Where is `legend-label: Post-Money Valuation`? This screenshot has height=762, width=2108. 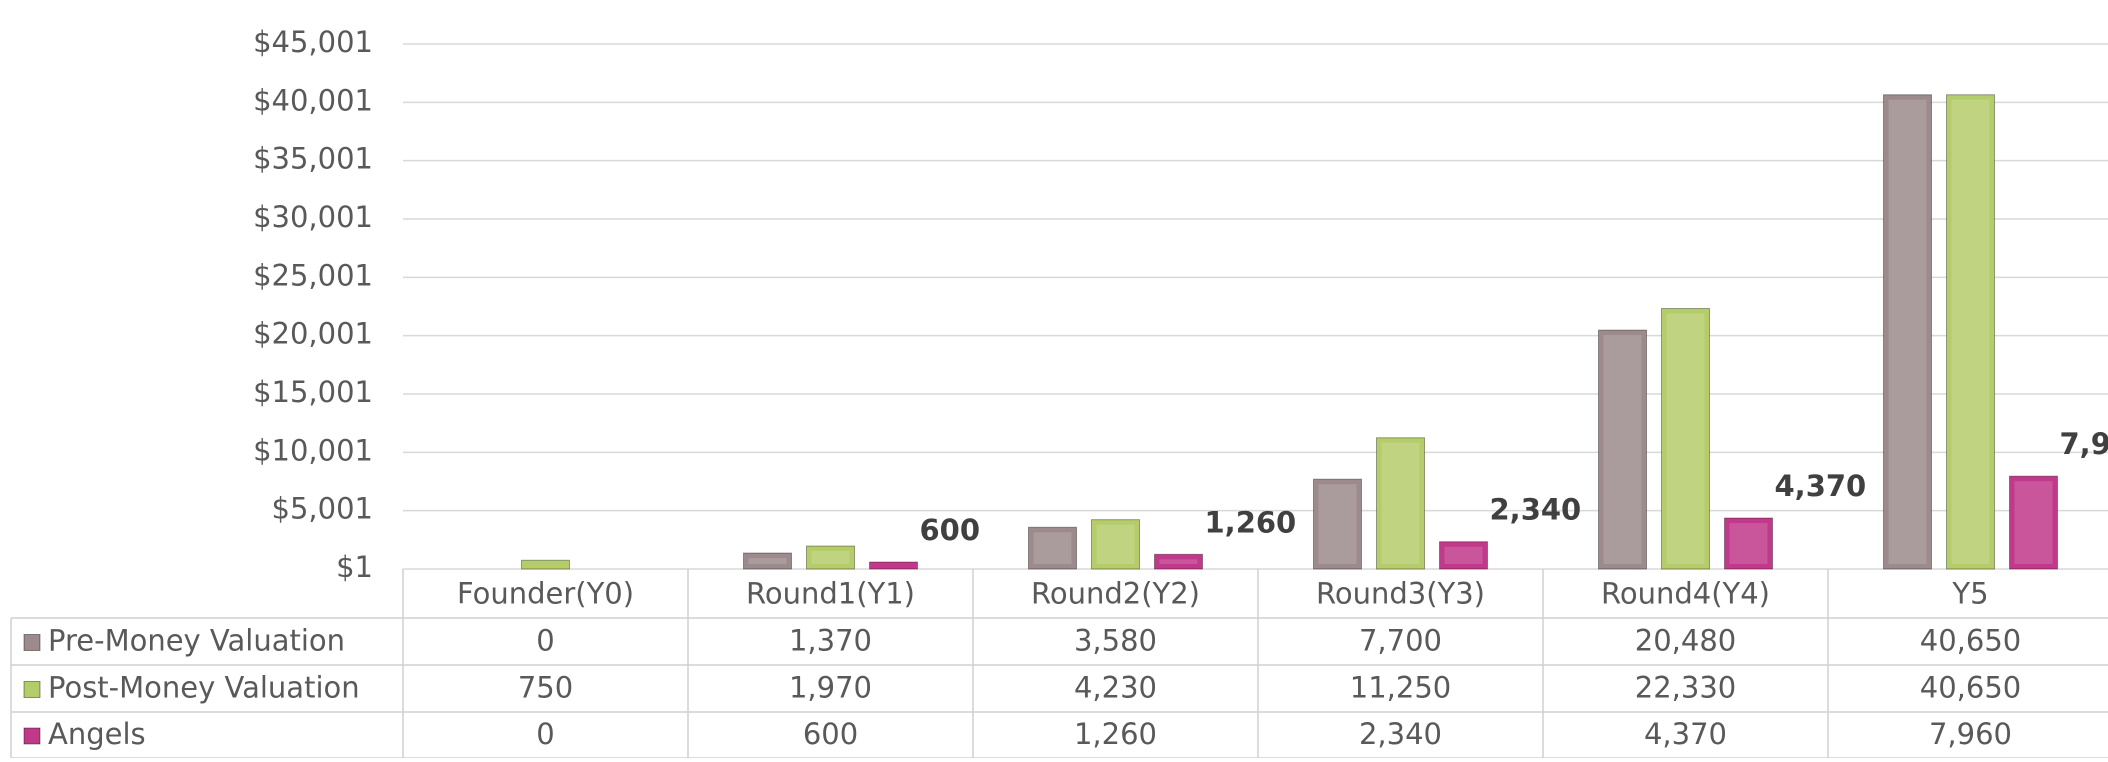 legend-label: Post-Money Valuation is located at coordinates (204, 688).